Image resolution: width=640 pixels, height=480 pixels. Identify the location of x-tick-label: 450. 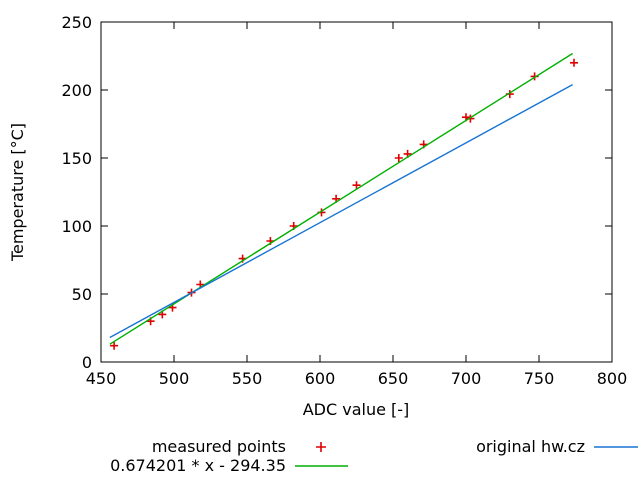
(101, 378).